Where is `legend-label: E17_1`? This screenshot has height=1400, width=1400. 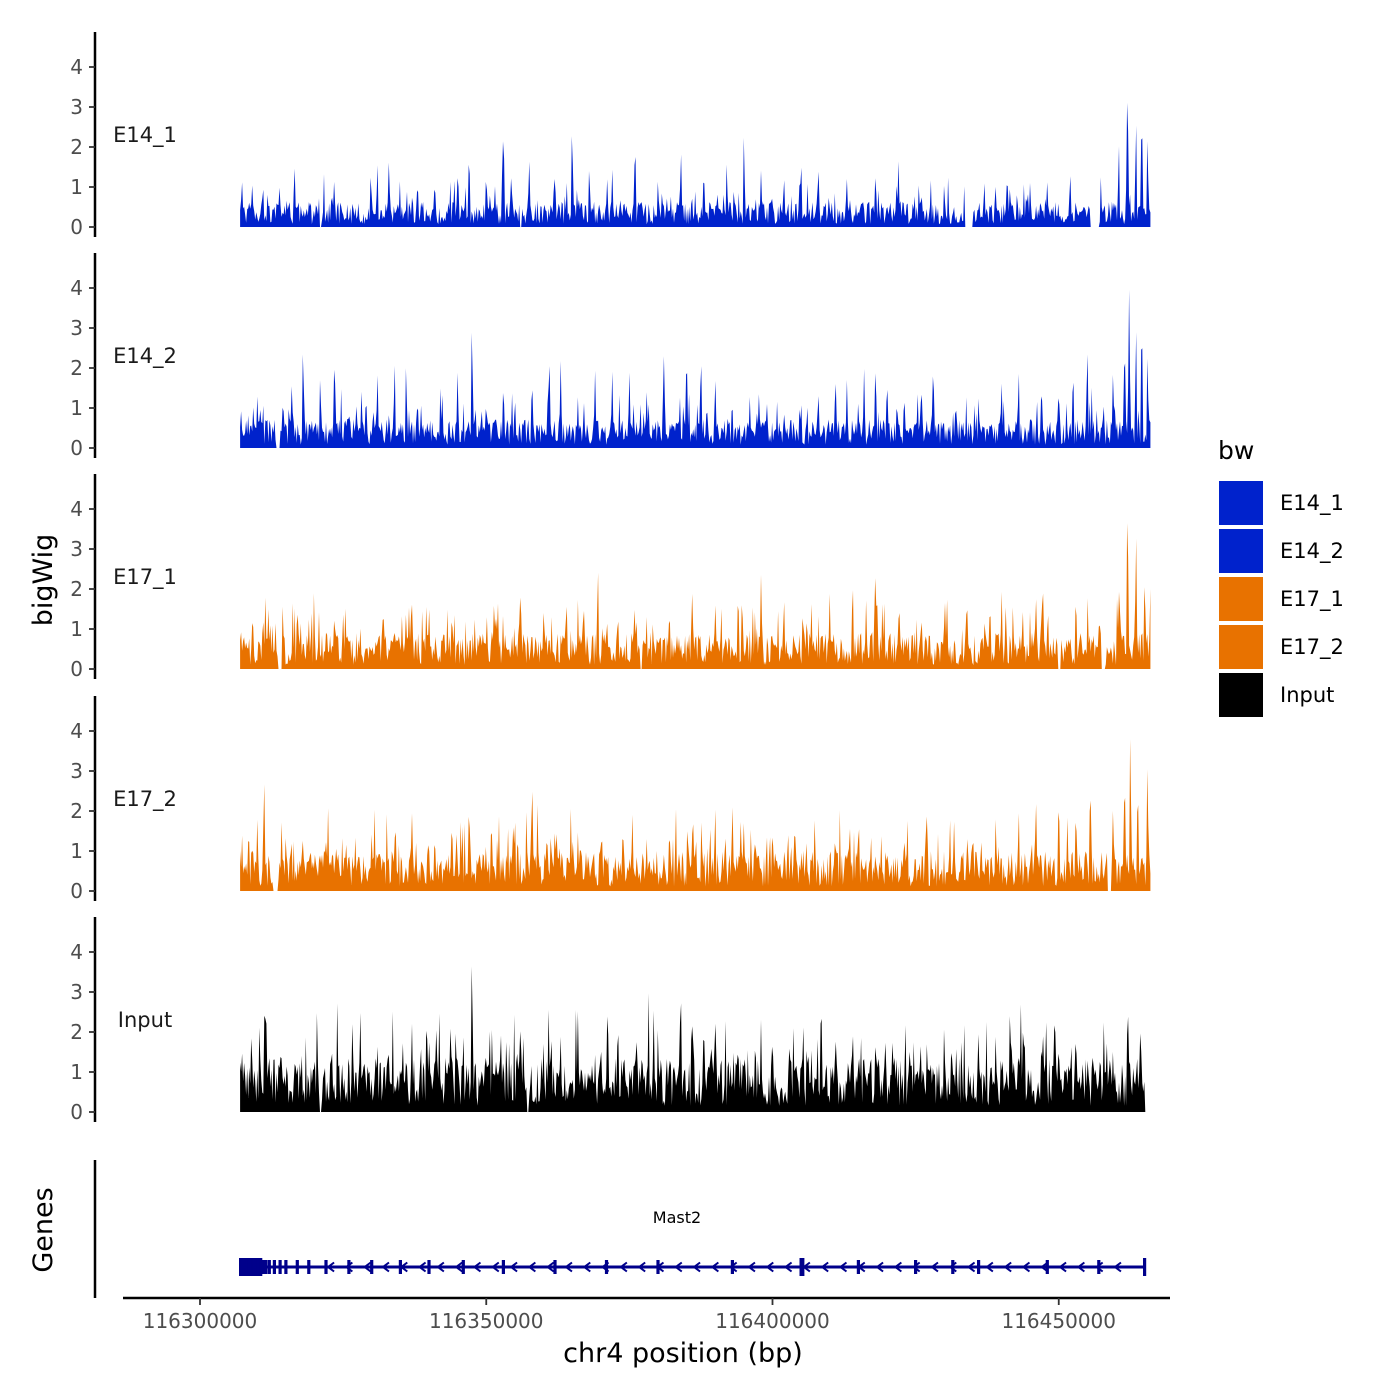
legend-label: E17_1 is located at coordinates (1312, 599).